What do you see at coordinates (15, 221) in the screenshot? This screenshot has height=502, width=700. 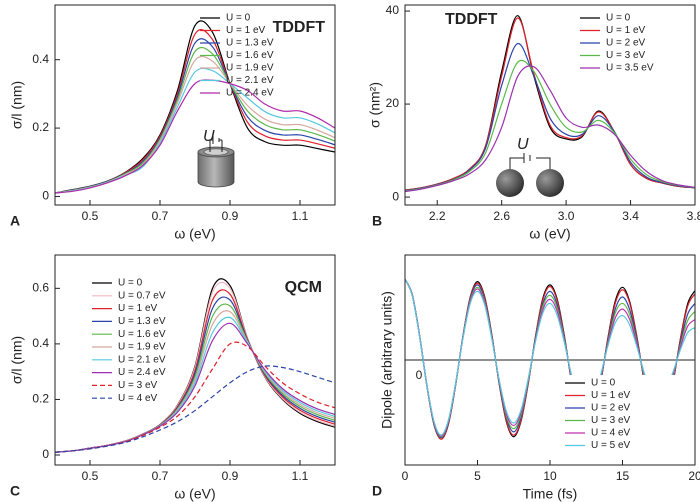 I see `panel-letter: A` at bounding box center [15, 221].